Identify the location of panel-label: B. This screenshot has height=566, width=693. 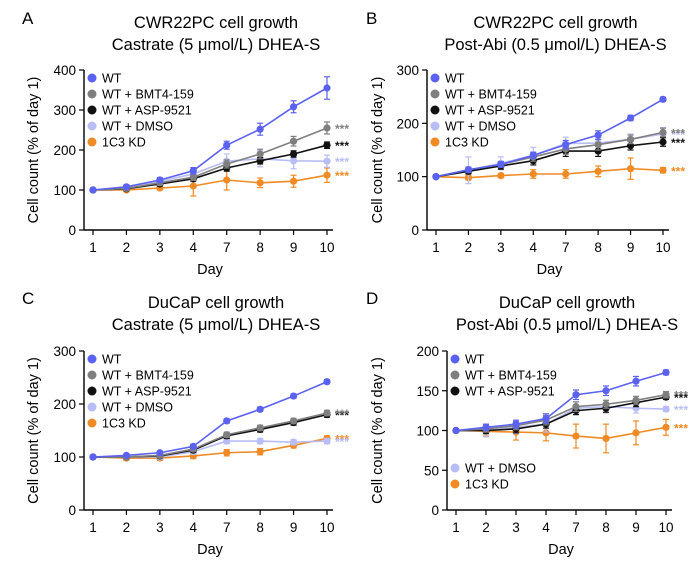
(371, 18).